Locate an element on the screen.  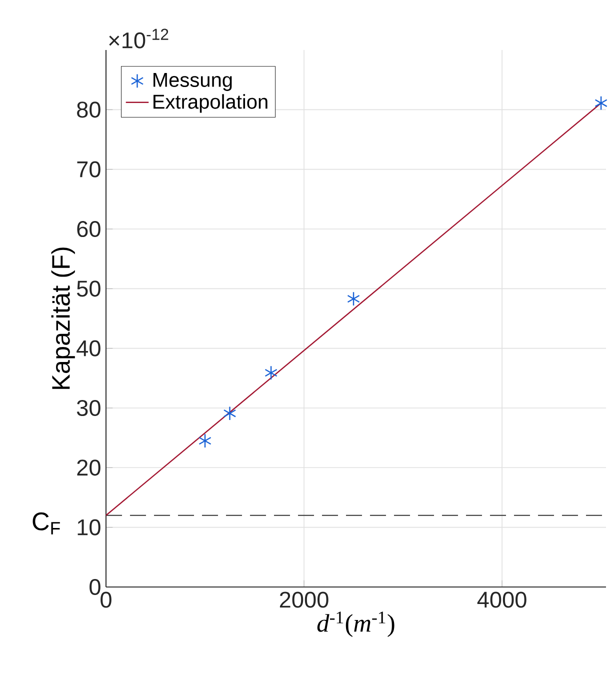
legend-label: Extrapolation is located at coordinates (211, 103).